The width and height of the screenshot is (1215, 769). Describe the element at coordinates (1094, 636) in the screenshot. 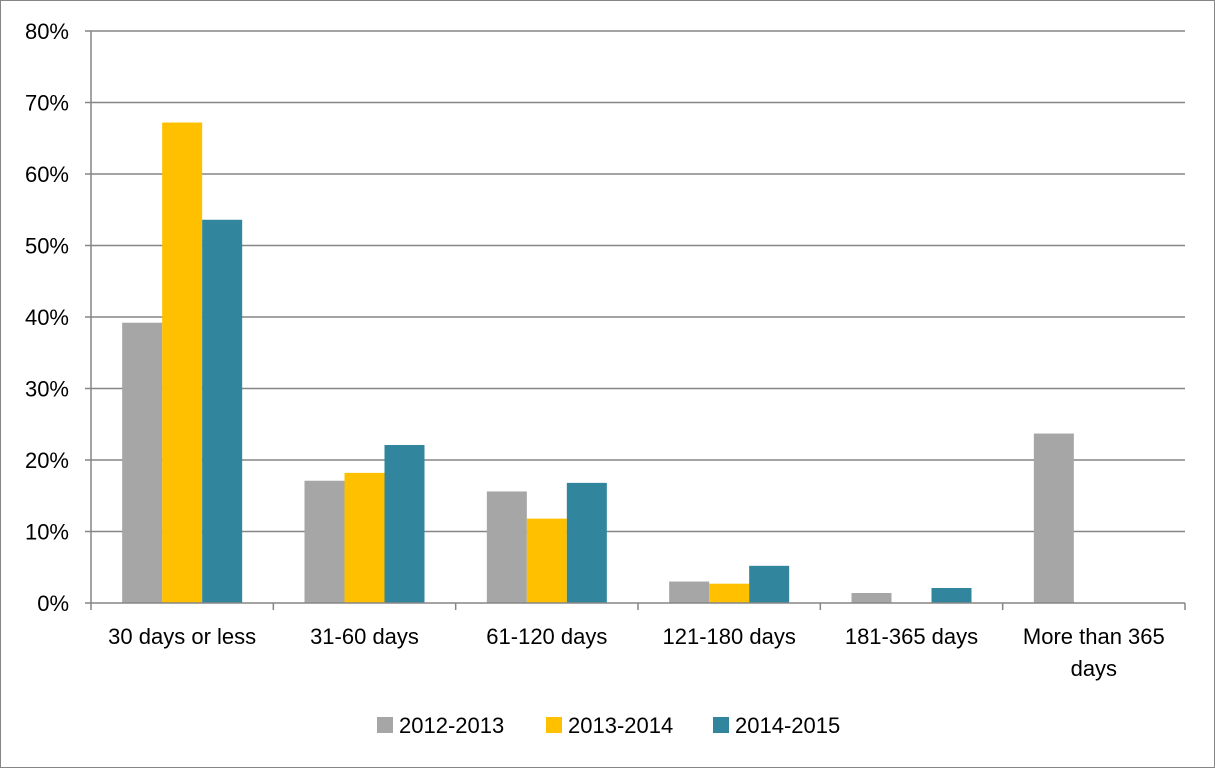

I see `x-tick-label-line: More than 365` at that location.